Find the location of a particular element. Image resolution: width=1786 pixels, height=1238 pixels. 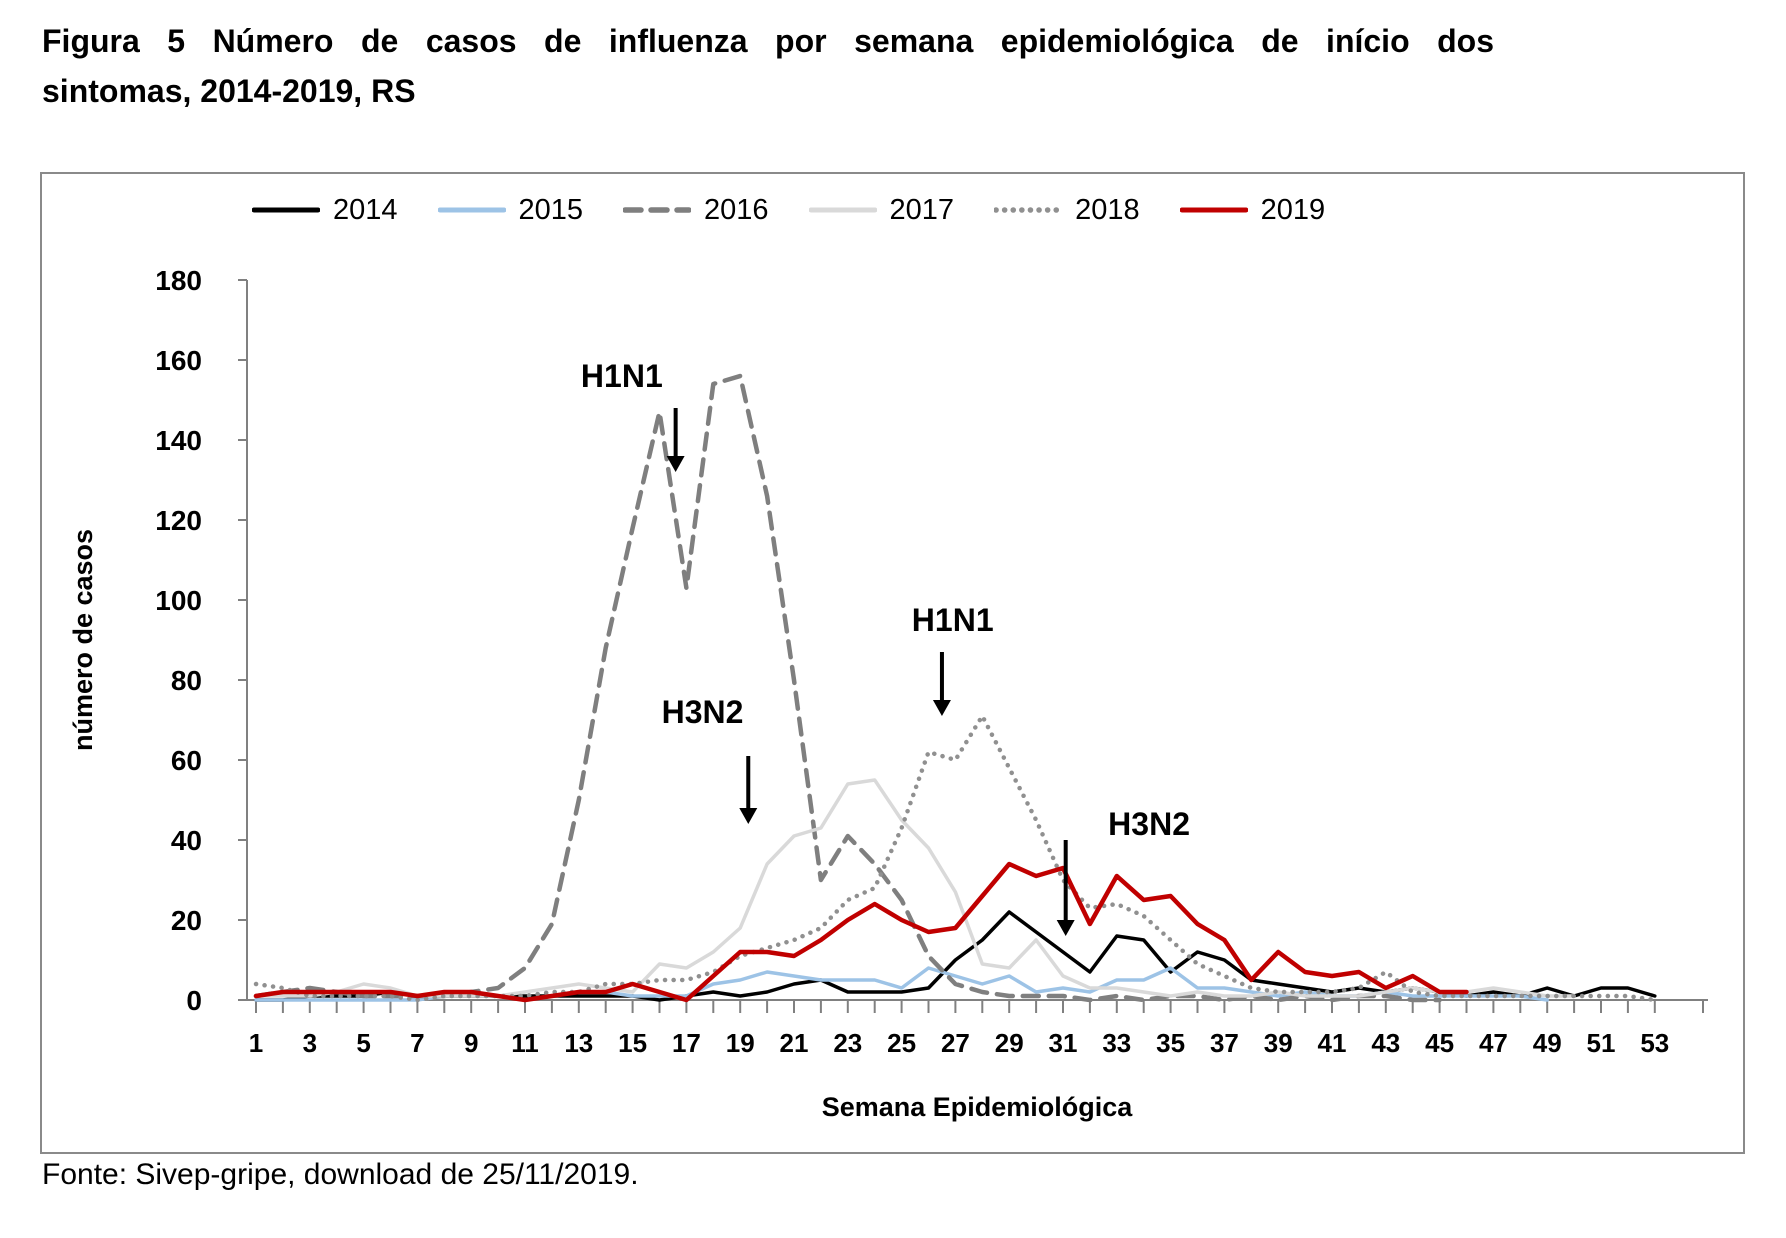

legend-label-2015: 2015 is located at coordinates (551, 209).